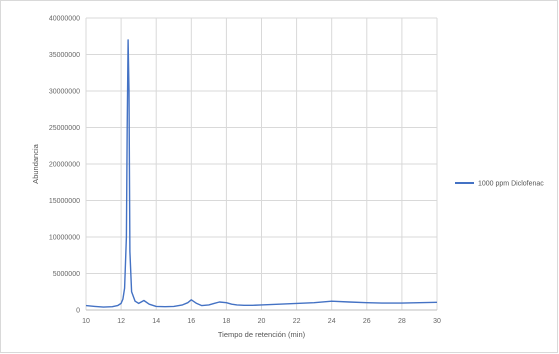  Describe the element at coordinates (156, 321) in the screenshot. I see `x-tick-label: 14` at that location.